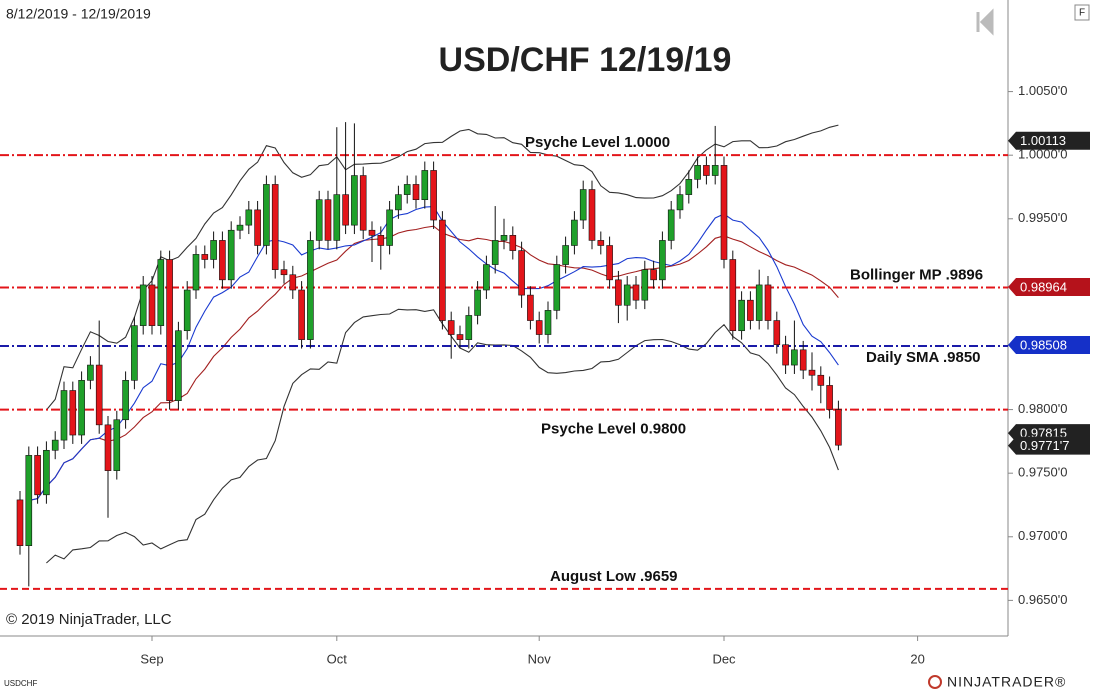 The image size is (1094, 692). I want to click on level-label: Psyche Level 1.0000, so click(597, 142).